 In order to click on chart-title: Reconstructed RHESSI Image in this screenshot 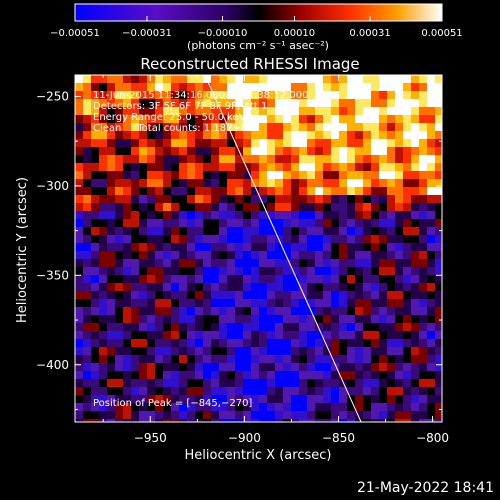, I will do `click(249, 64)`.